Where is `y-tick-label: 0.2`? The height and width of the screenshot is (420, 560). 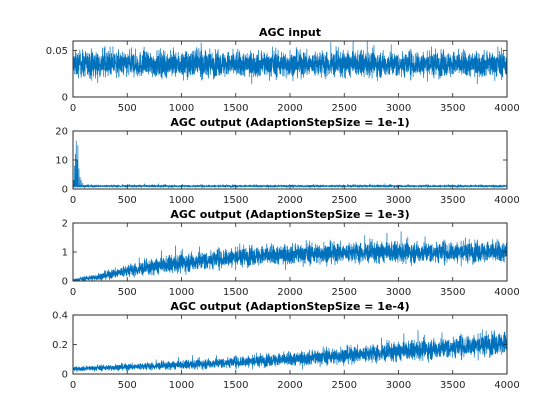 y-tick-label: 0.2 is located at coordinates (60, 345).